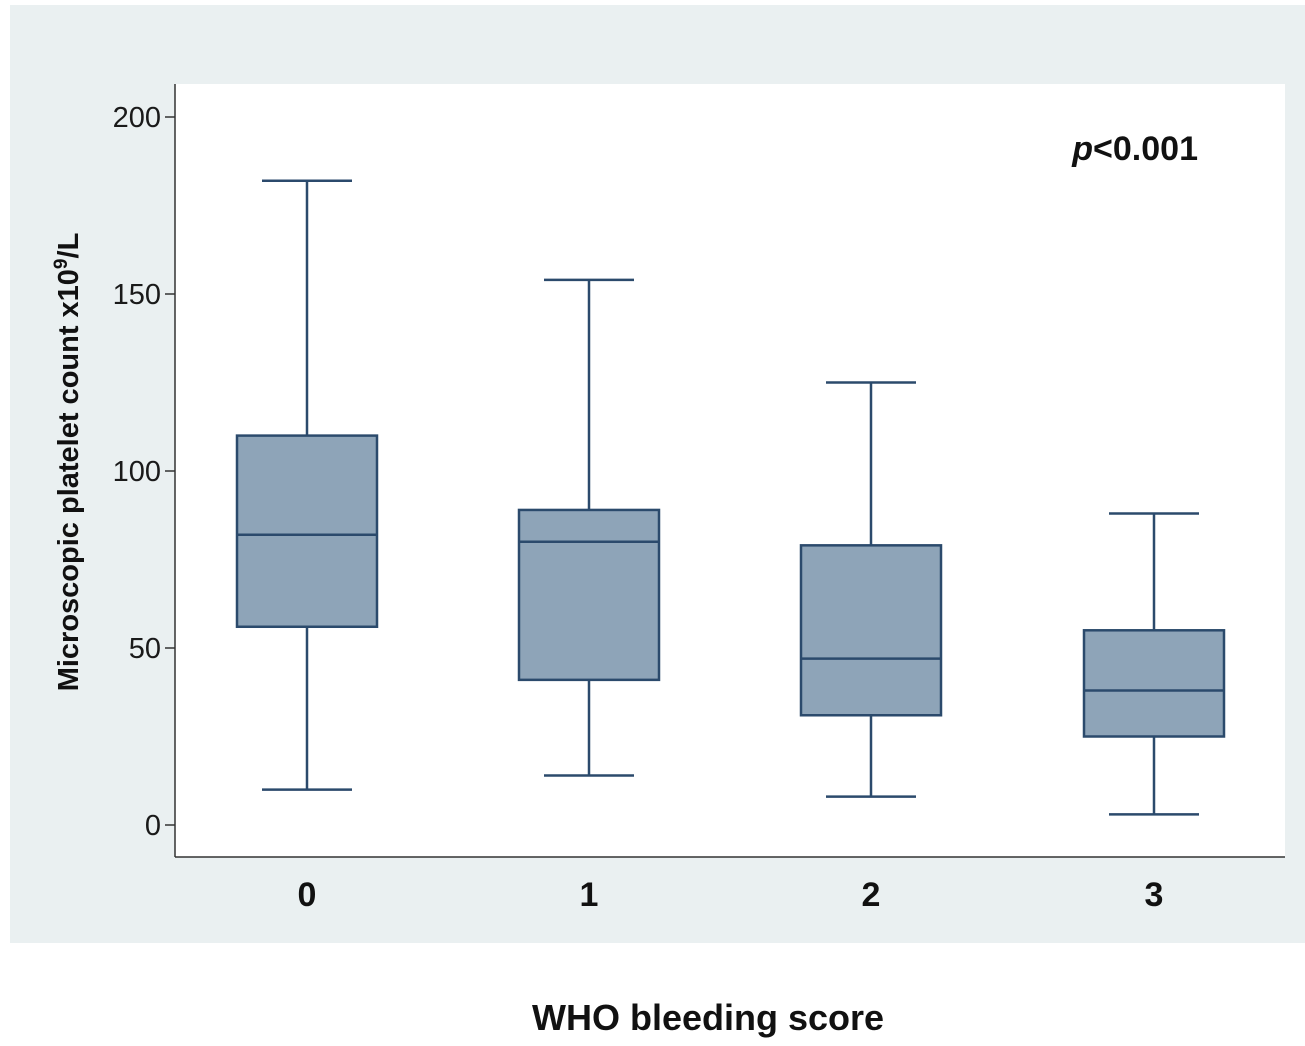  I want to click on p-value-annotation: p<0.001, so click(1134, 149).